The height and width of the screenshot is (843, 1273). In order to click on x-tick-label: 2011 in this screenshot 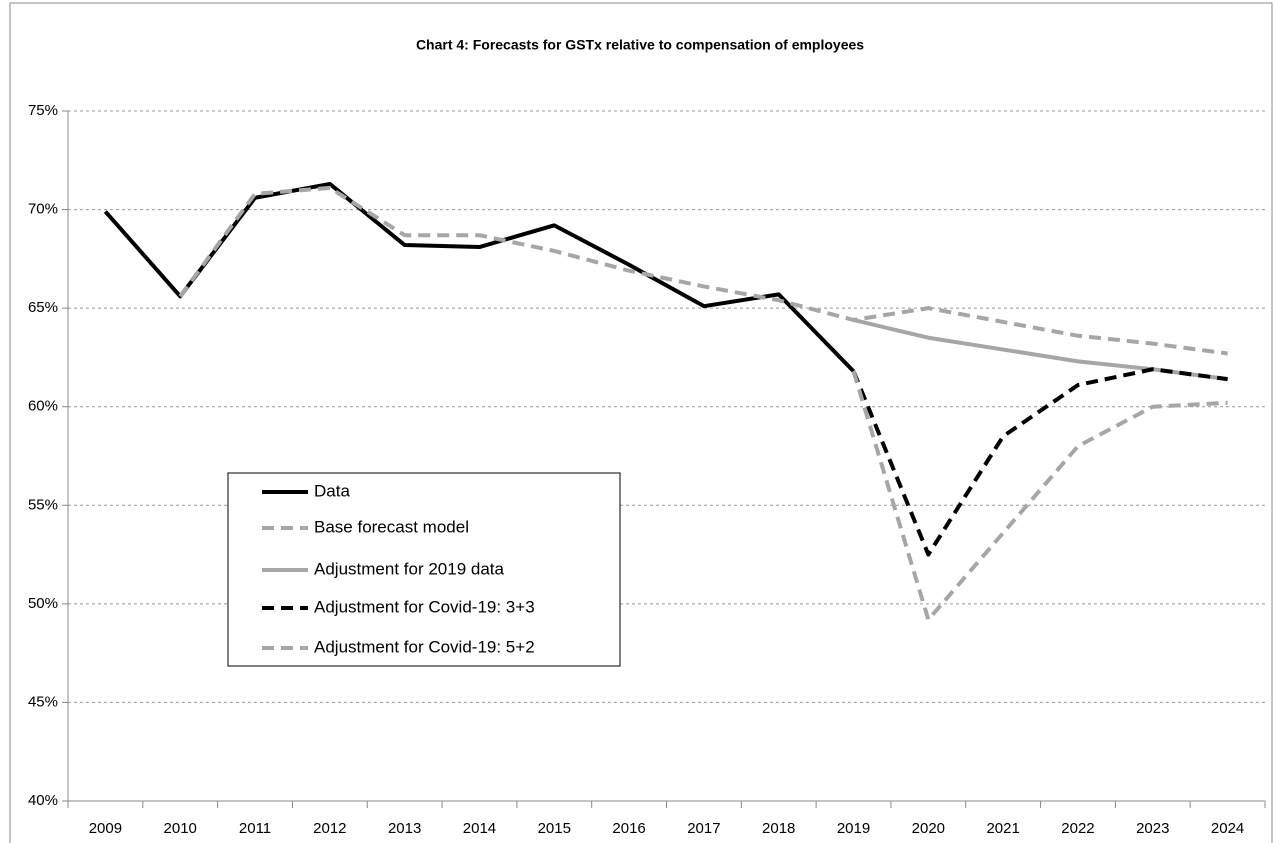, I will do `click(255, 828)`.